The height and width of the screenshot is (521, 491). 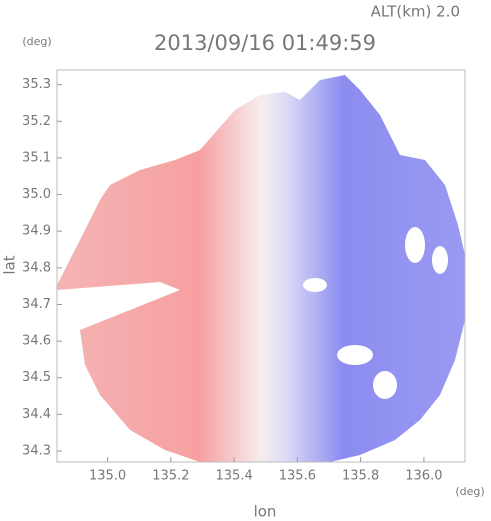 What do you see at coordinates (265, 43) in the screenshot?
I see `chart-title: 2013/09/16 01:49:59` at bounding box center [265, 43].